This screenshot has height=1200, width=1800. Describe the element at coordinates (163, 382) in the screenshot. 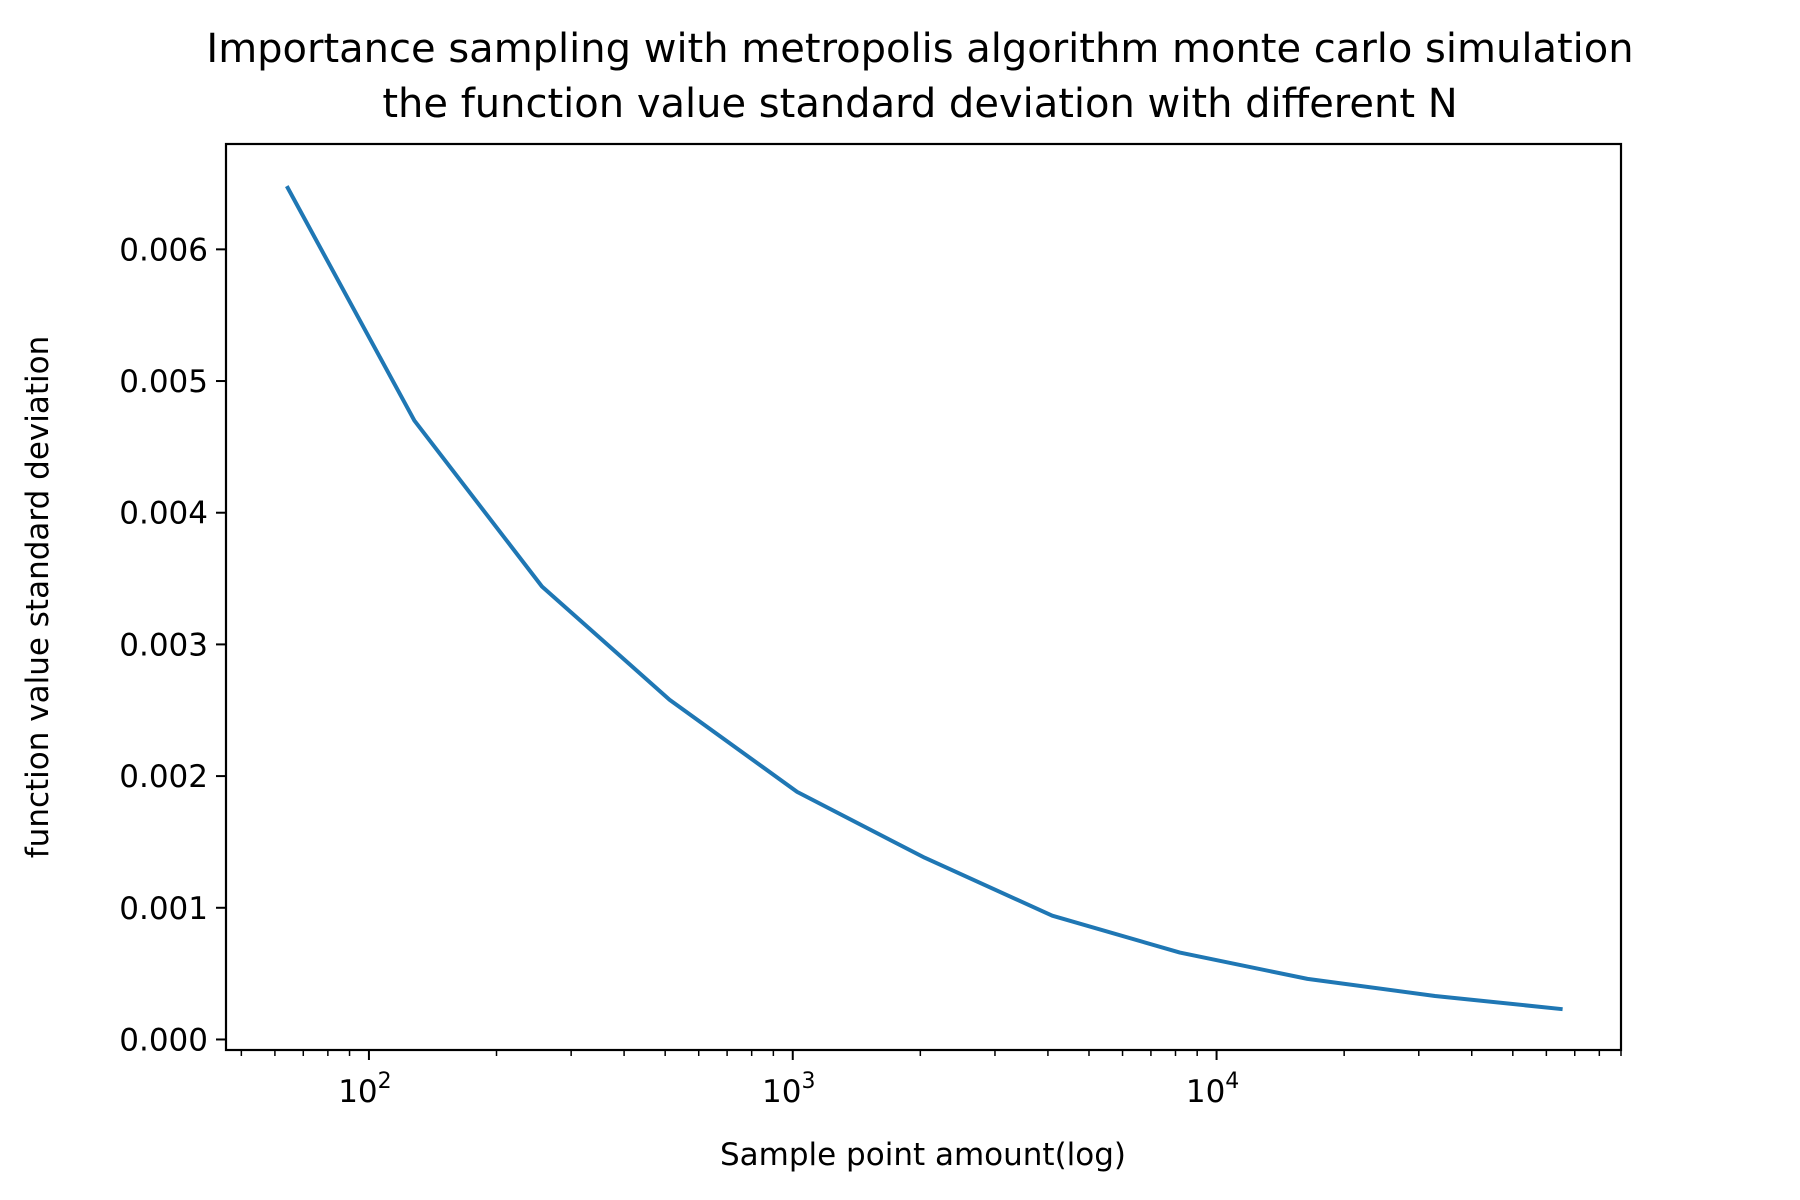

I see `y-tick-label: 0.005` at that location.